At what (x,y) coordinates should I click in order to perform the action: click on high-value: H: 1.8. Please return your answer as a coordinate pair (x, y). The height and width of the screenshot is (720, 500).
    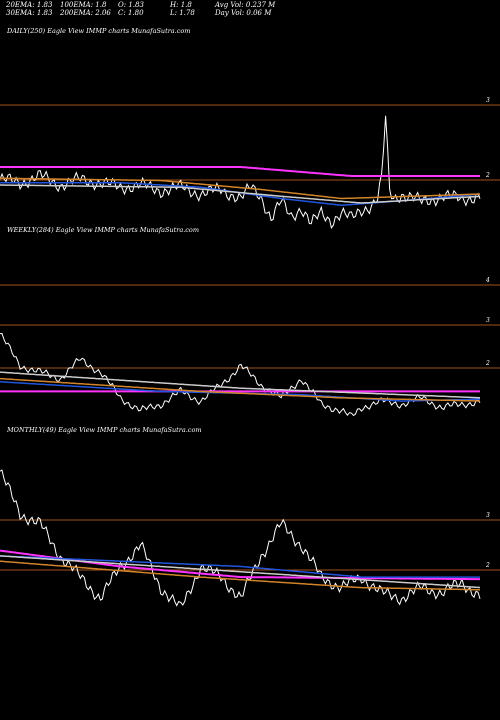
    Looking at the image, I should click on (181, 5).